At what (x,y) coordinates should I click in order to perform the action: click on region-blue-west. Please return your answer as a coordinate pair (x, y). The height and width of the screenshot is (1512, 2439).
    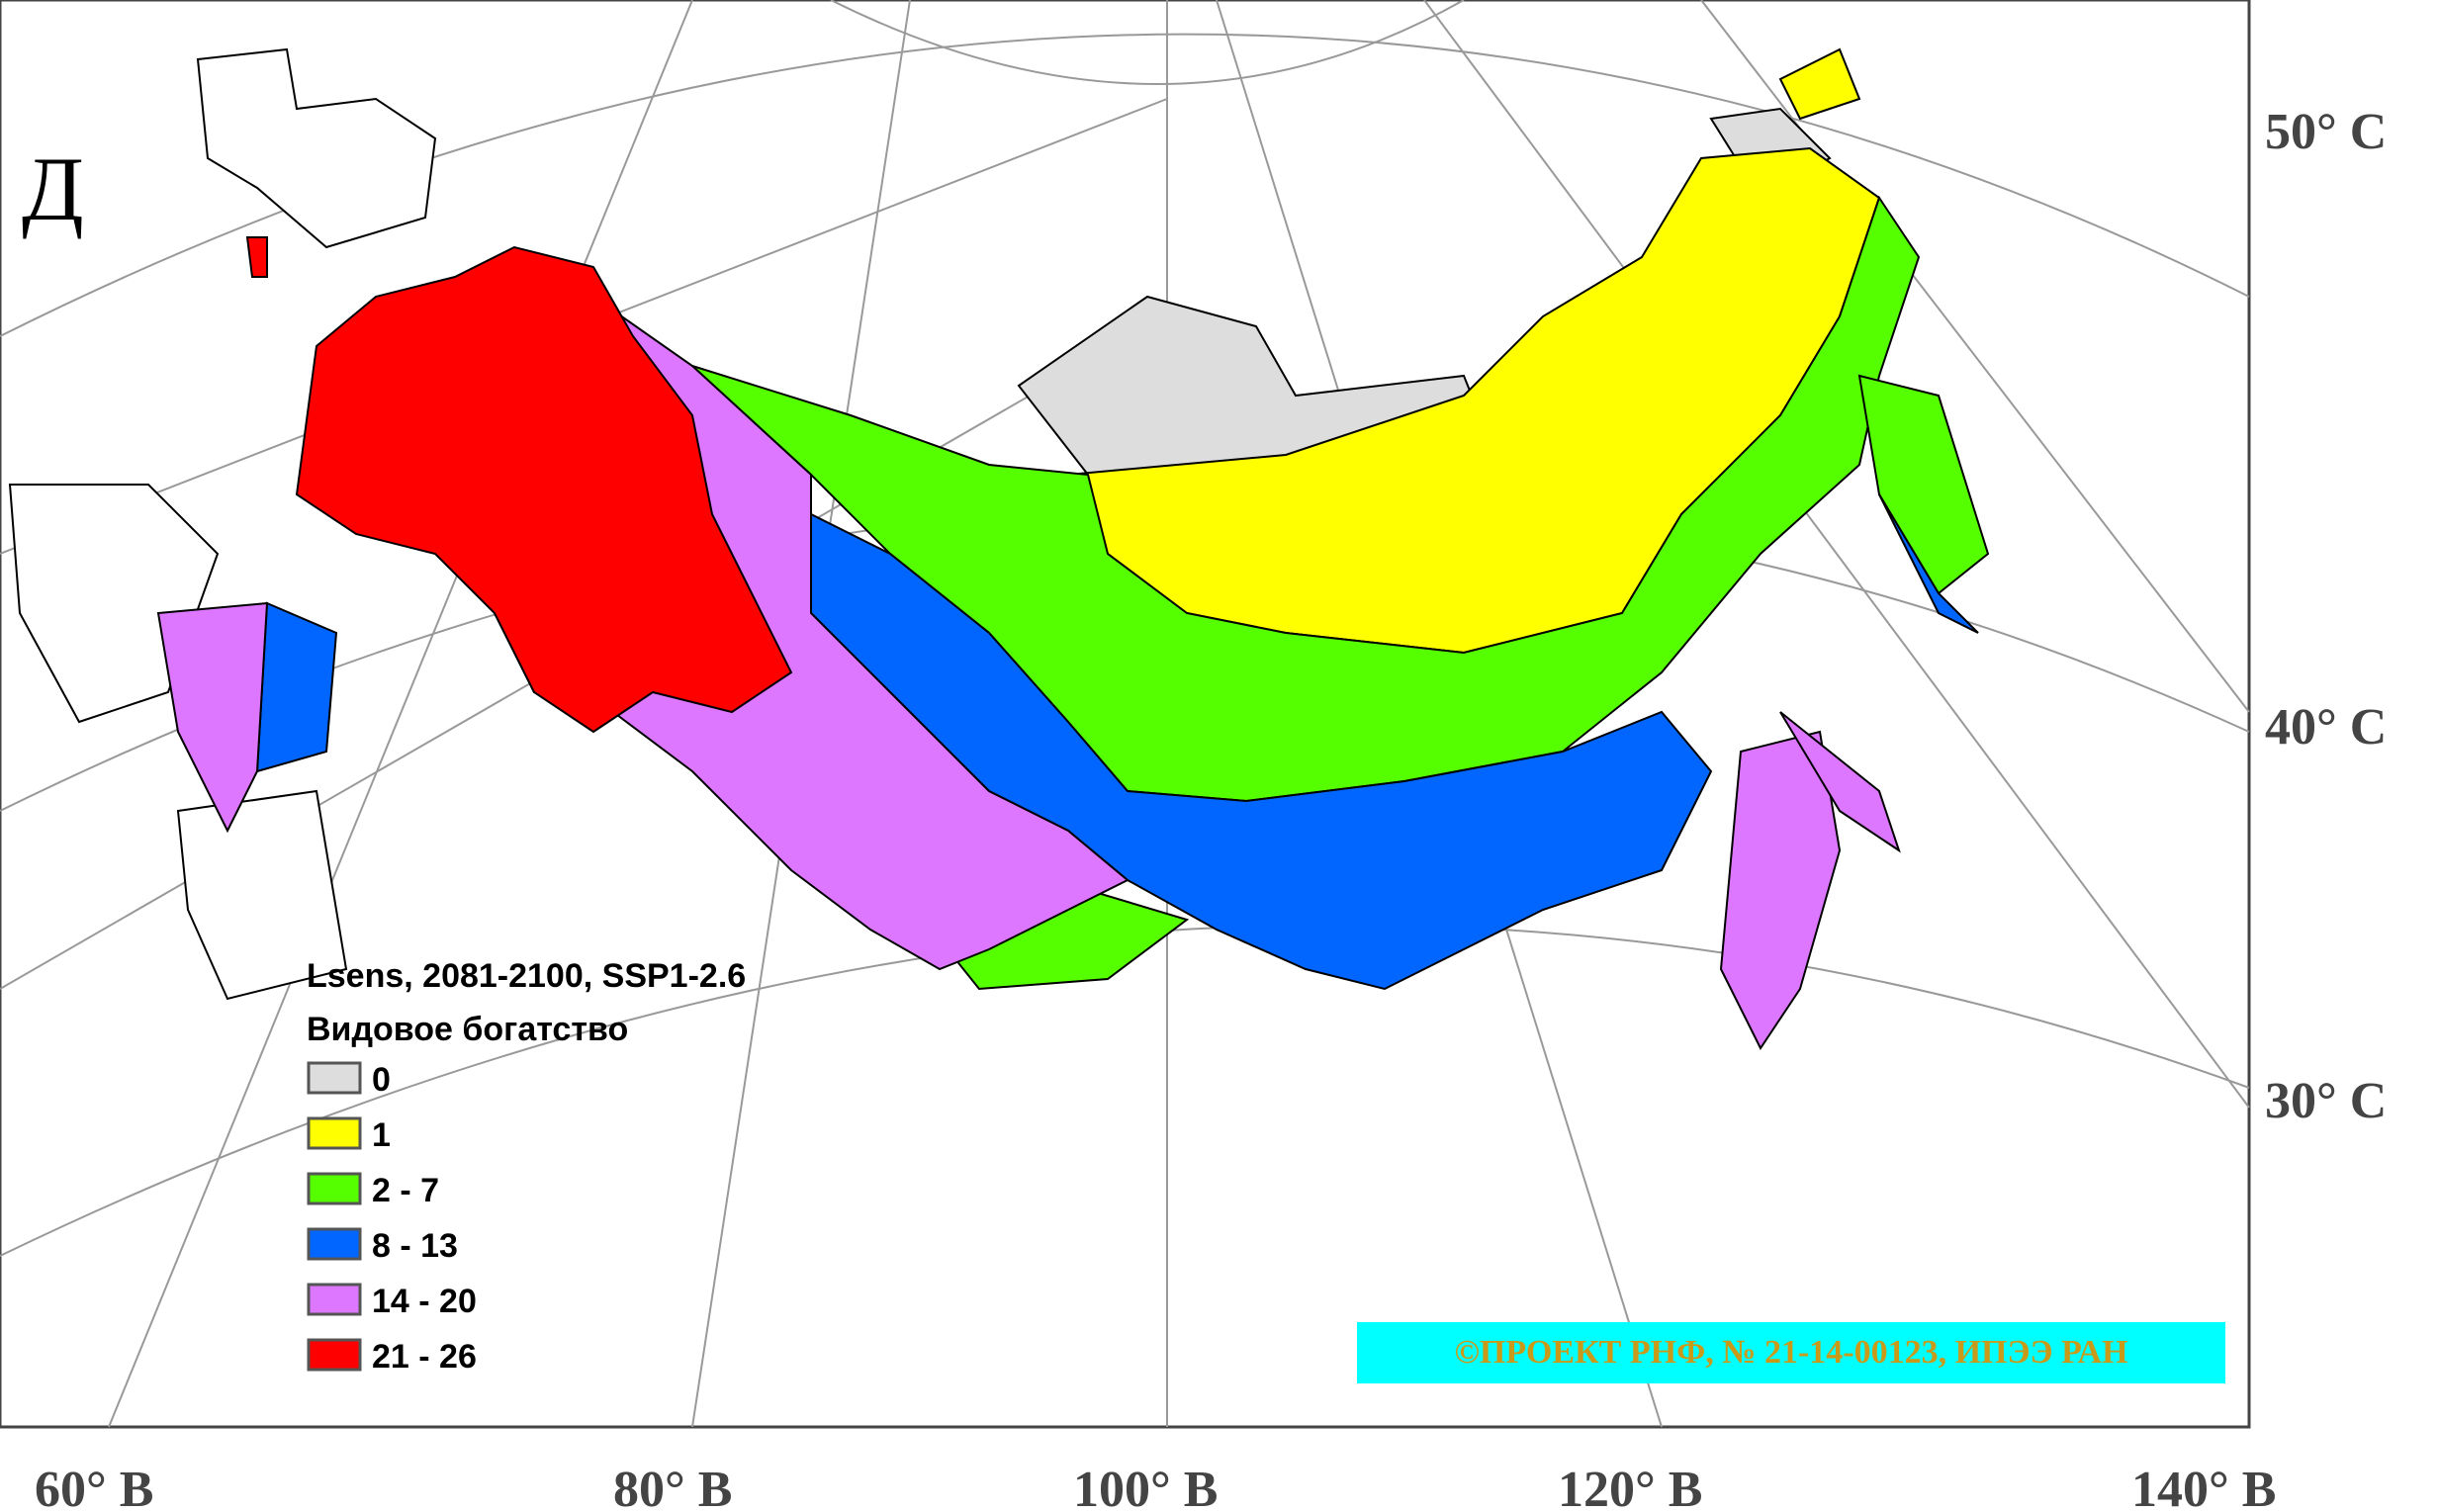
    Looking at the image, I should click on (296, 687).